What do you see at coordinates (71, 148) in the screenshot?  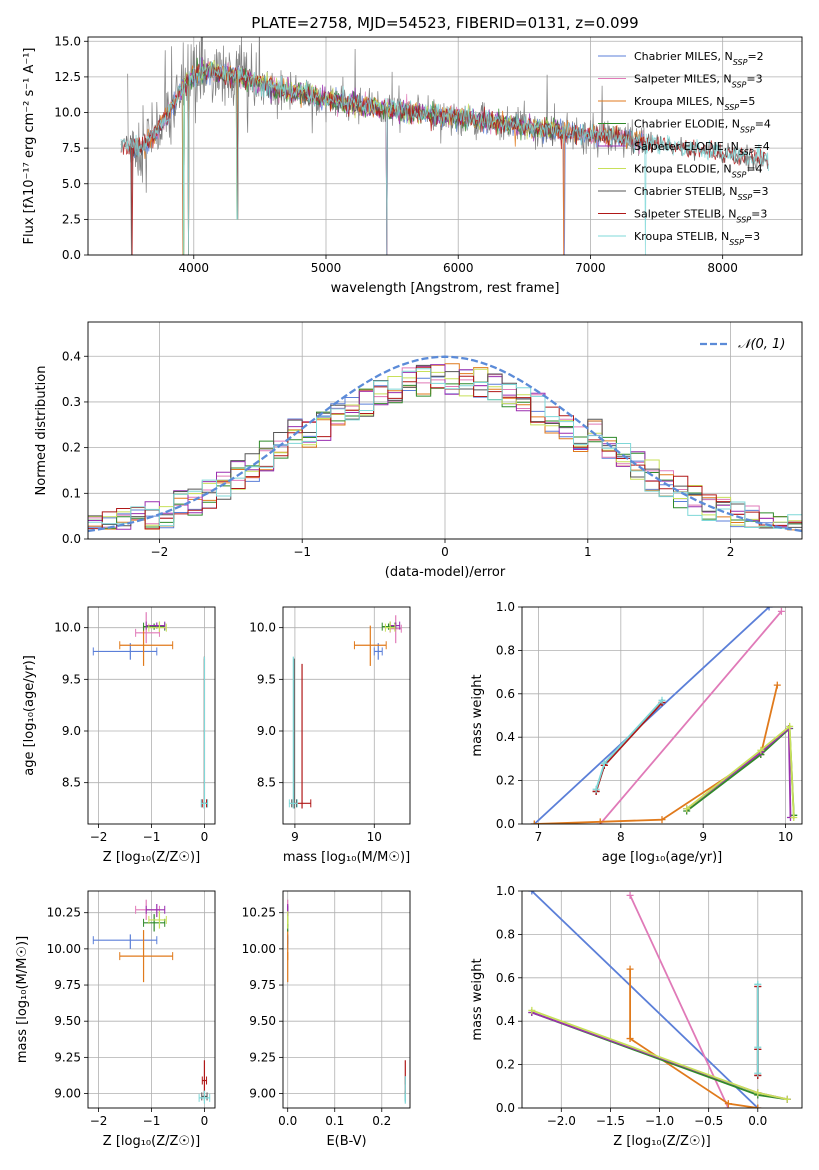 I see `y-tick-label: 7.5` at bounding box center [71, 148].